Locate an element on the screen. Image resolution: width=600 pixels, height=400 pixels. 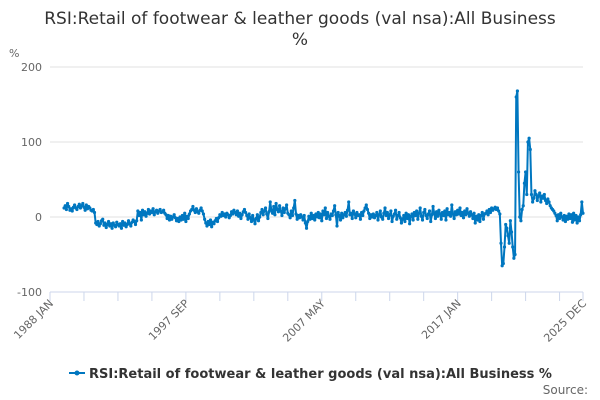
x-tick-label: 2007 MAY is located at coordinates (304, 321).